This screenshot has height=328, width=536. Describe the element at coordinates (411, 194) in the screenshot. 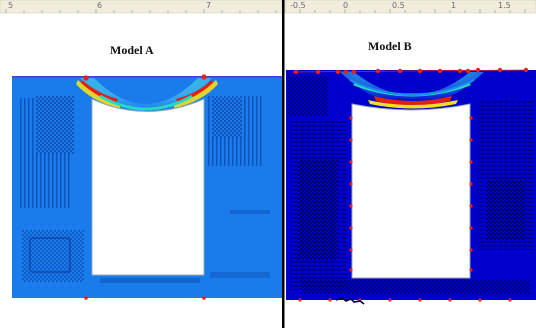

I see `boundary-markers-side` at that location.